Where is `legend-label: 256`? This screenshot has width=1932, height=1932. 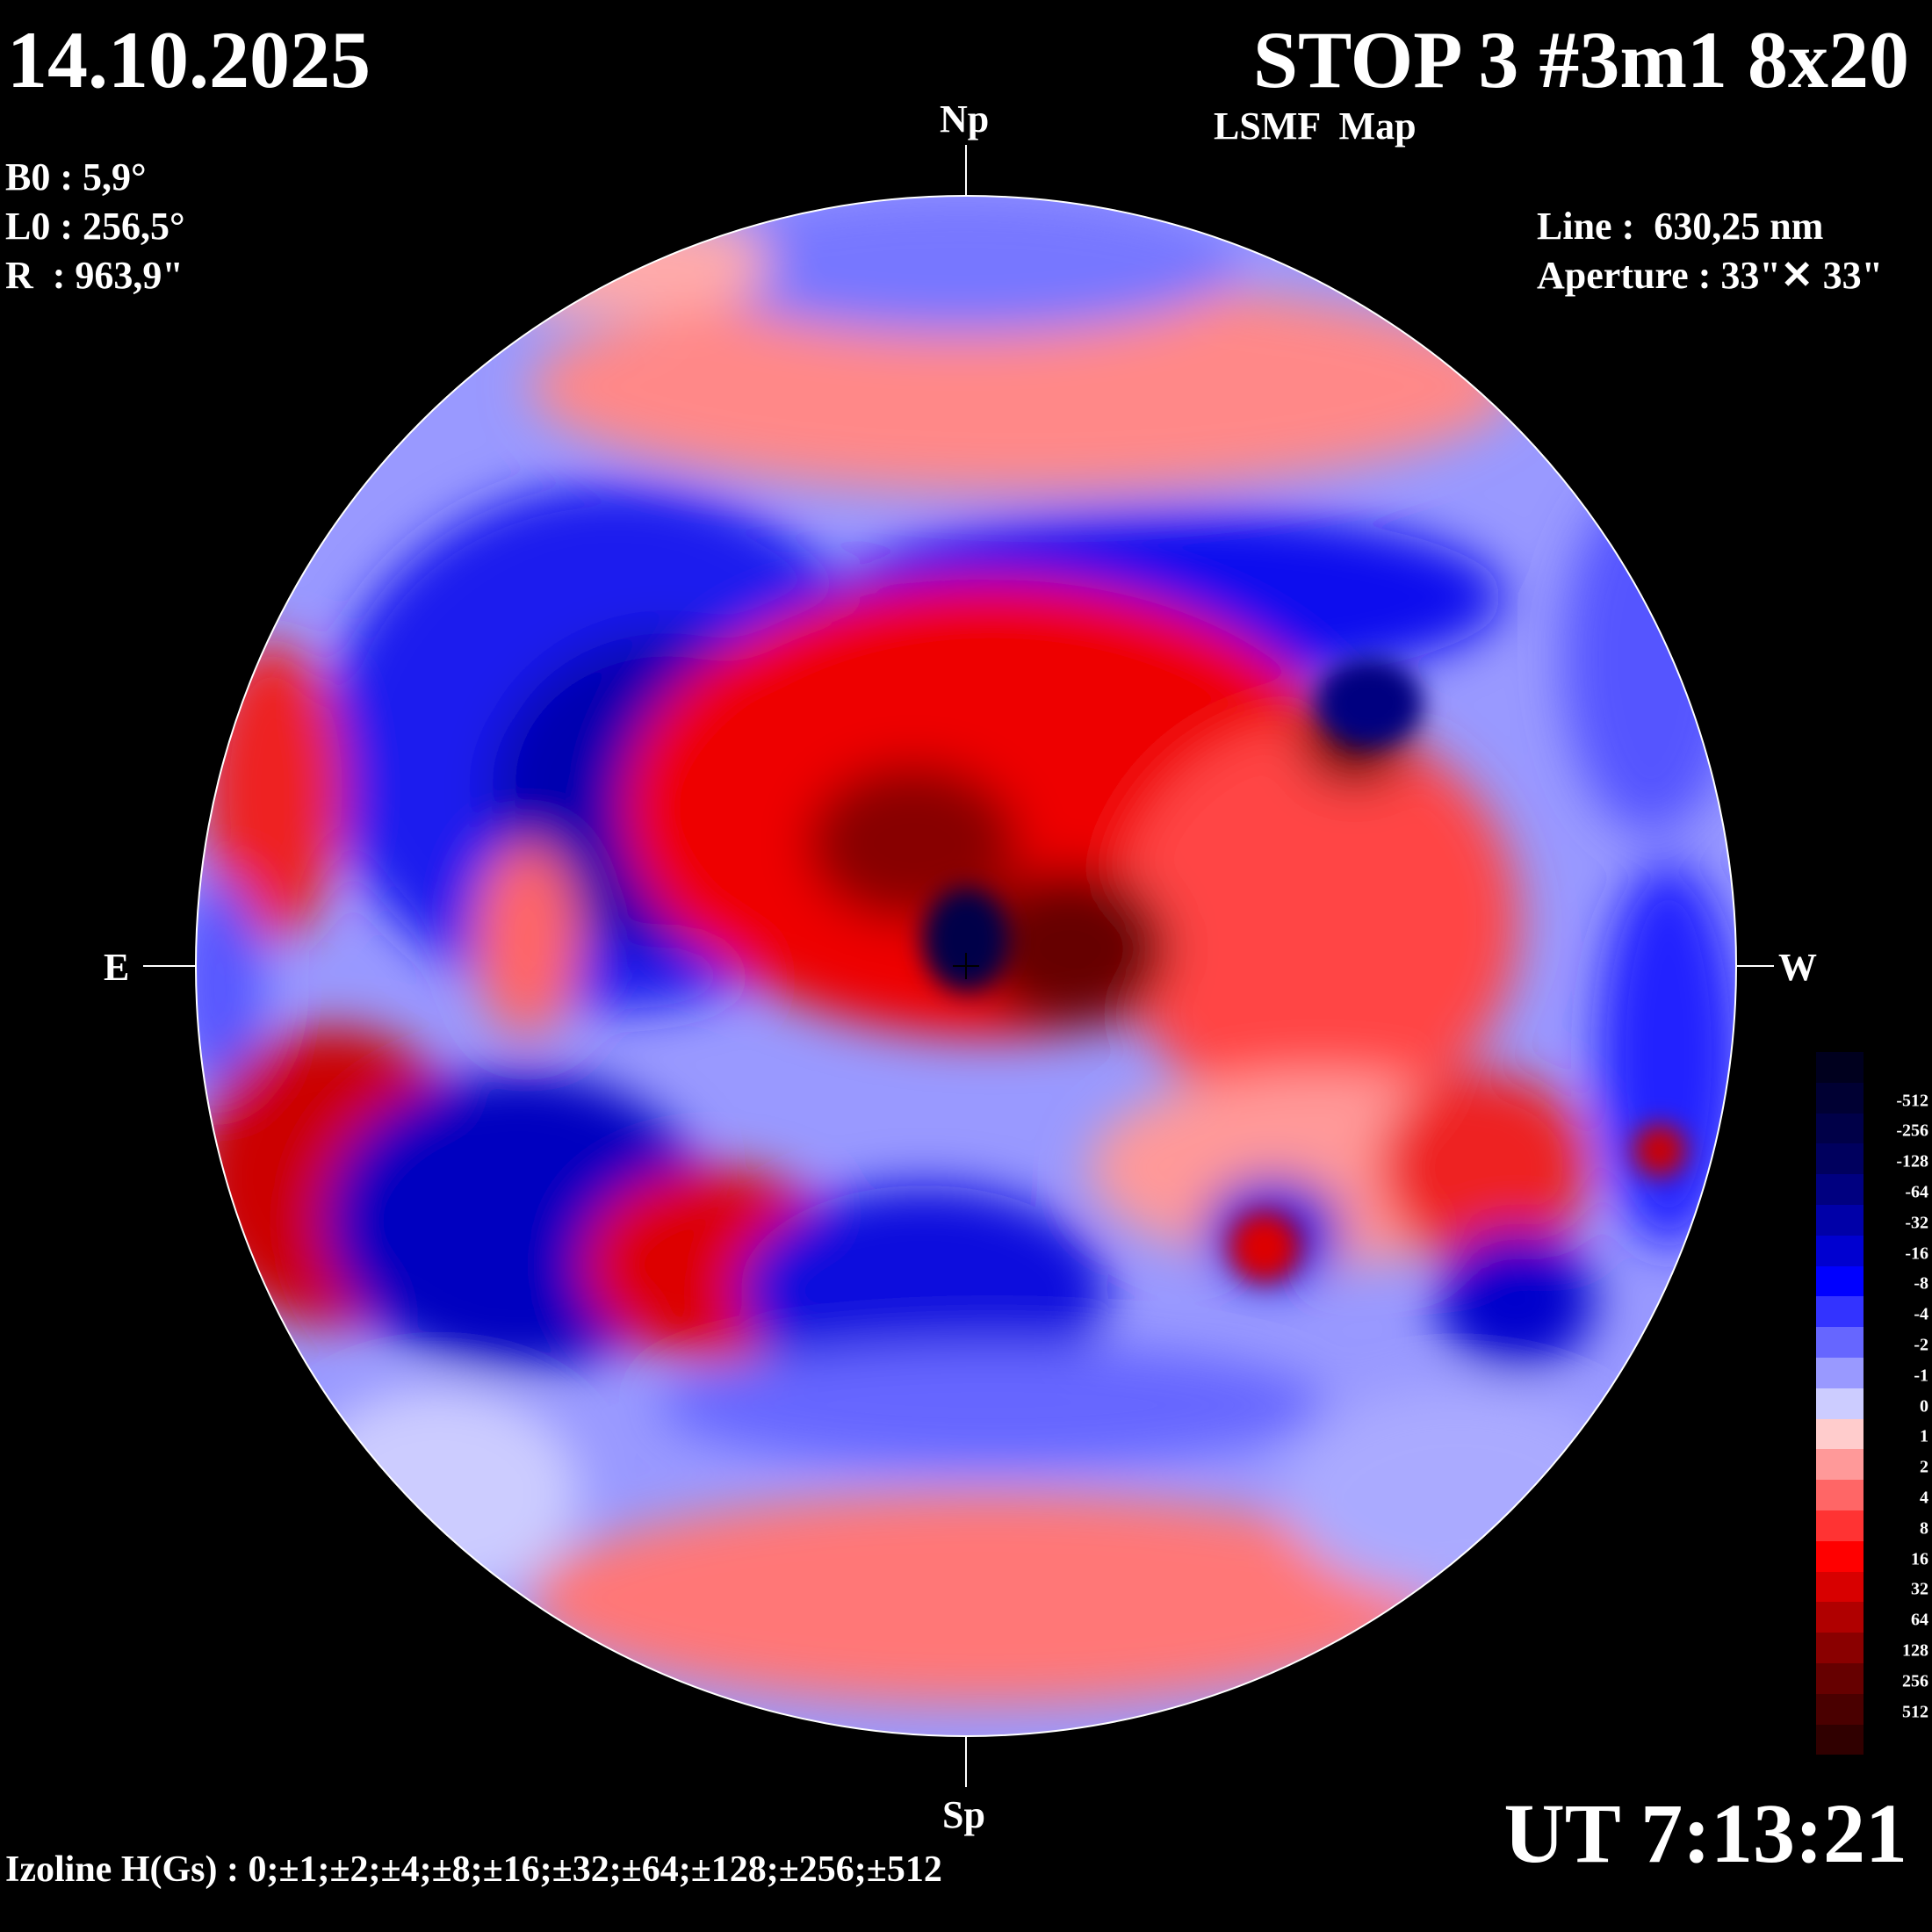 legend-label: 256 is located at coordinates (1915, 1681).